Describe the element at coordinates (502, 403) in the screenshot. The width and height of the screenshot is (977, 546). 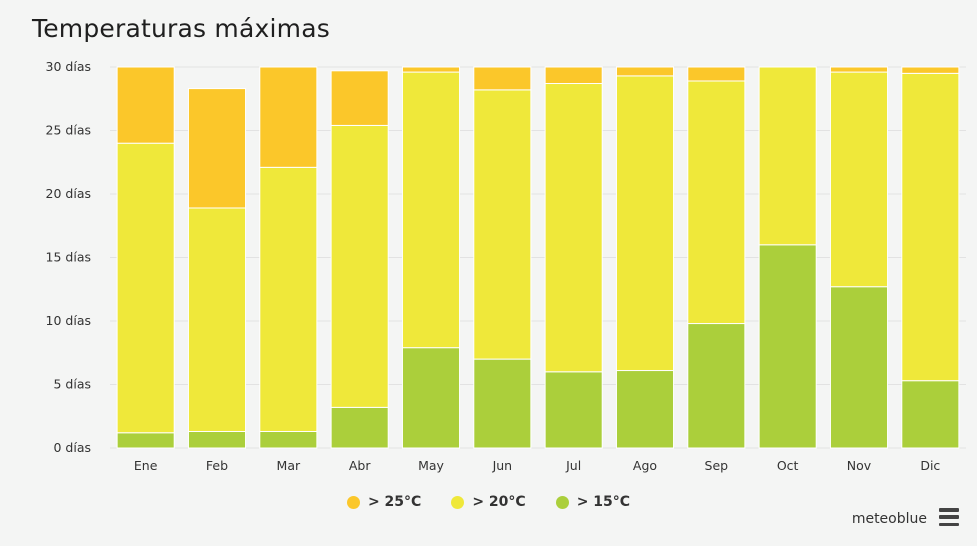
I see `bar-segment-jun-gt15` at that location.